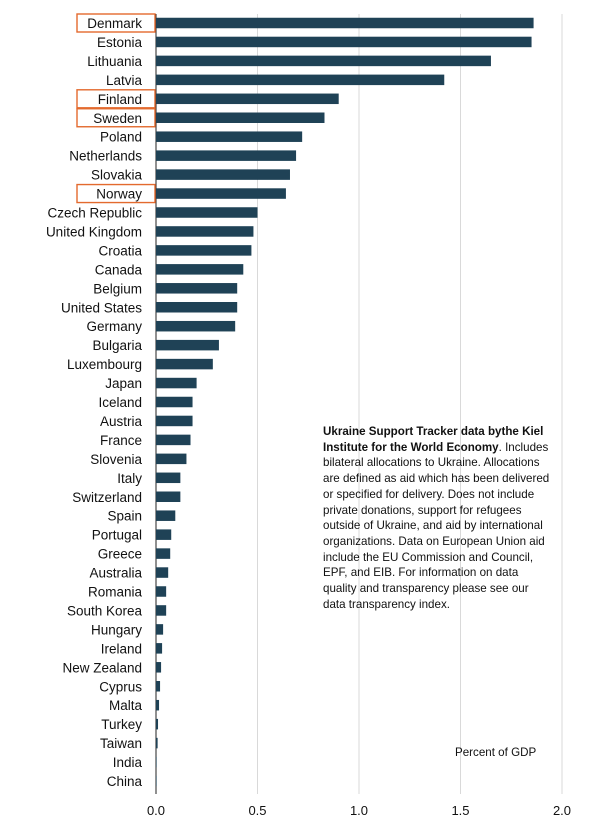  Describe the element at coordinates (460, 810) in the screenshot. I see `x-tick-label: 1.5` at that location.